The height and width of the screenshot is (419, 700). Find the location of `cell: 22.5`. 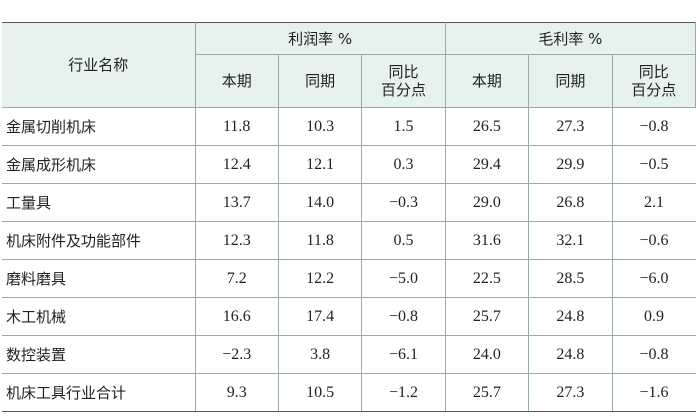

cell: 22.5 is located at coordinates (486, 278).